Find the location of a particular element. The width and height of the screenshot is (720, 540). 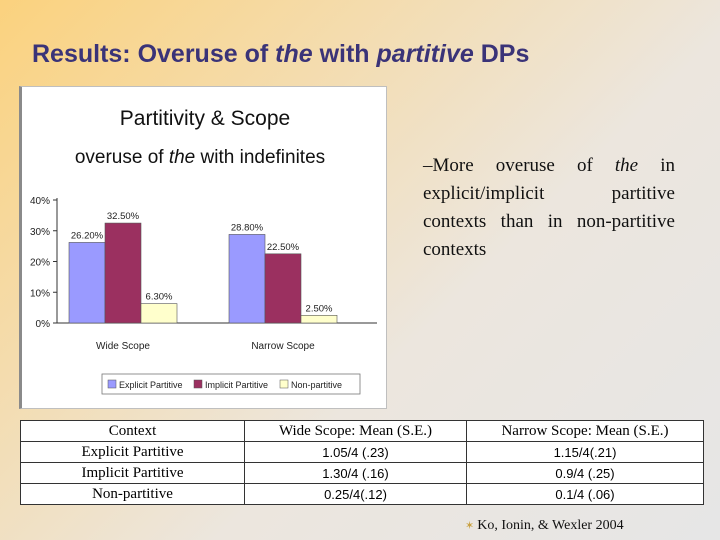

legend-label: Implicit Partitive is located at coordinates (236, 385).